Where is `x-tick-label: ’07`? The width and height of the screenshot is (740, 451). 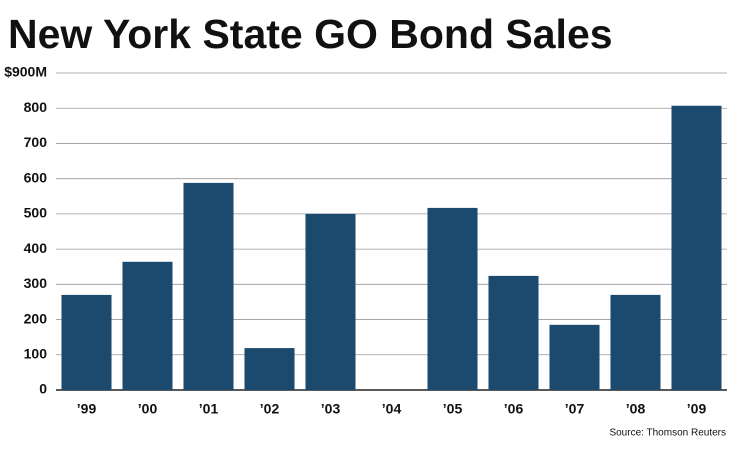
x-tick-label: ’07 is located at coordinates (575, 409).